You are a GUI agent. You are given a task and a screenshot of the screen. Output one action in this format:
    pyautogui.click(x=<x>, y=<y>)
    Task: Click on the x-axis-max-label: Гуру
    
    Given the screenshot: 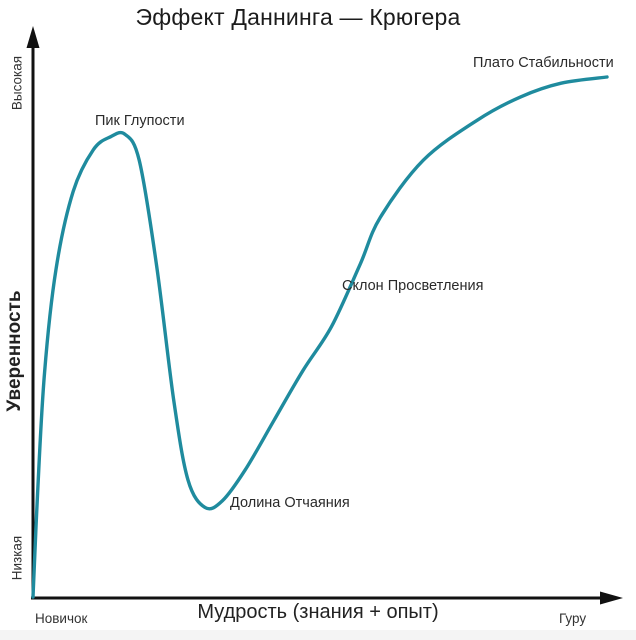 What is the action you would take?
    pyautogui.click(x=573, y=618)
    